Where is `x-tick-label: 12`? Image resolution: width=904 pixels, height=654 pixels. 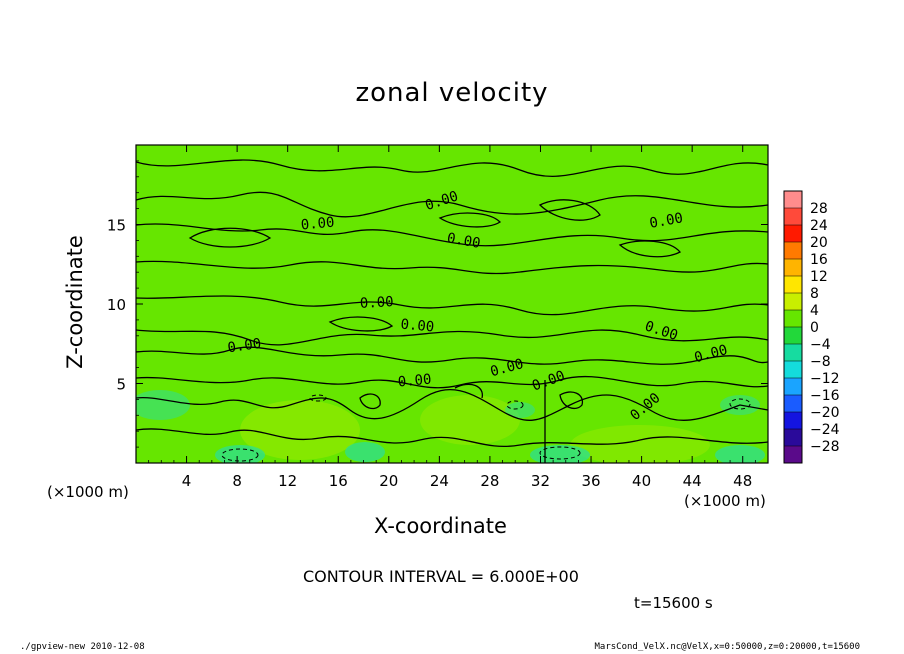 x-tick-label: 12 is located at coordinates (287, 481).